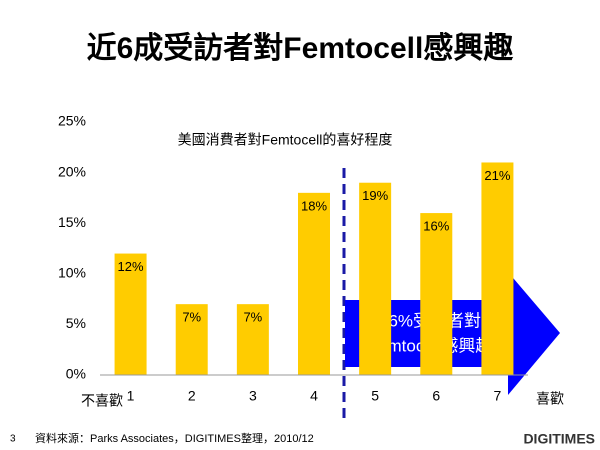 This screenshot has width=600, height=450. I want to click on y-tick-label: 0%, so click(76, 374).